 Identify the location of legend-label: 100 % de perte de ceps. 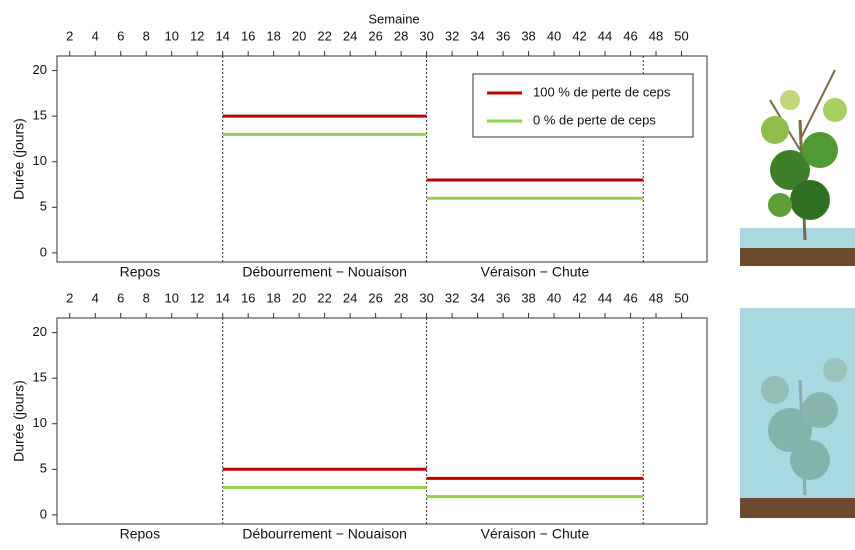
(602, 91).